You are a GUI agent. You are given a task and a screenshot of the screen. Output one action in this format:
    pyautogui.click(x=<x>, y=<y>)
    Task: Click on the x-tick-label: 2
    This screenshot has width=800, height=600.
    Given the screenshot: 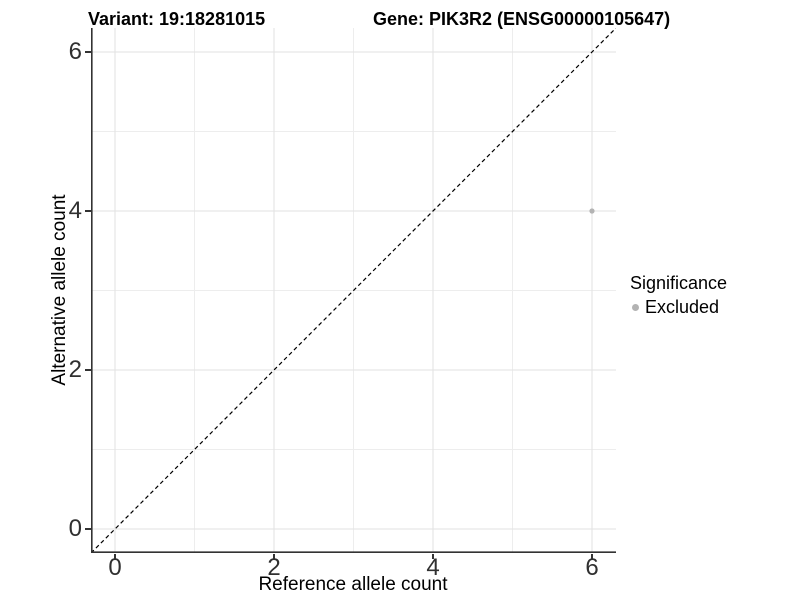 What is the action you would take?
    pyautogui.click(x=274, y=567)
    